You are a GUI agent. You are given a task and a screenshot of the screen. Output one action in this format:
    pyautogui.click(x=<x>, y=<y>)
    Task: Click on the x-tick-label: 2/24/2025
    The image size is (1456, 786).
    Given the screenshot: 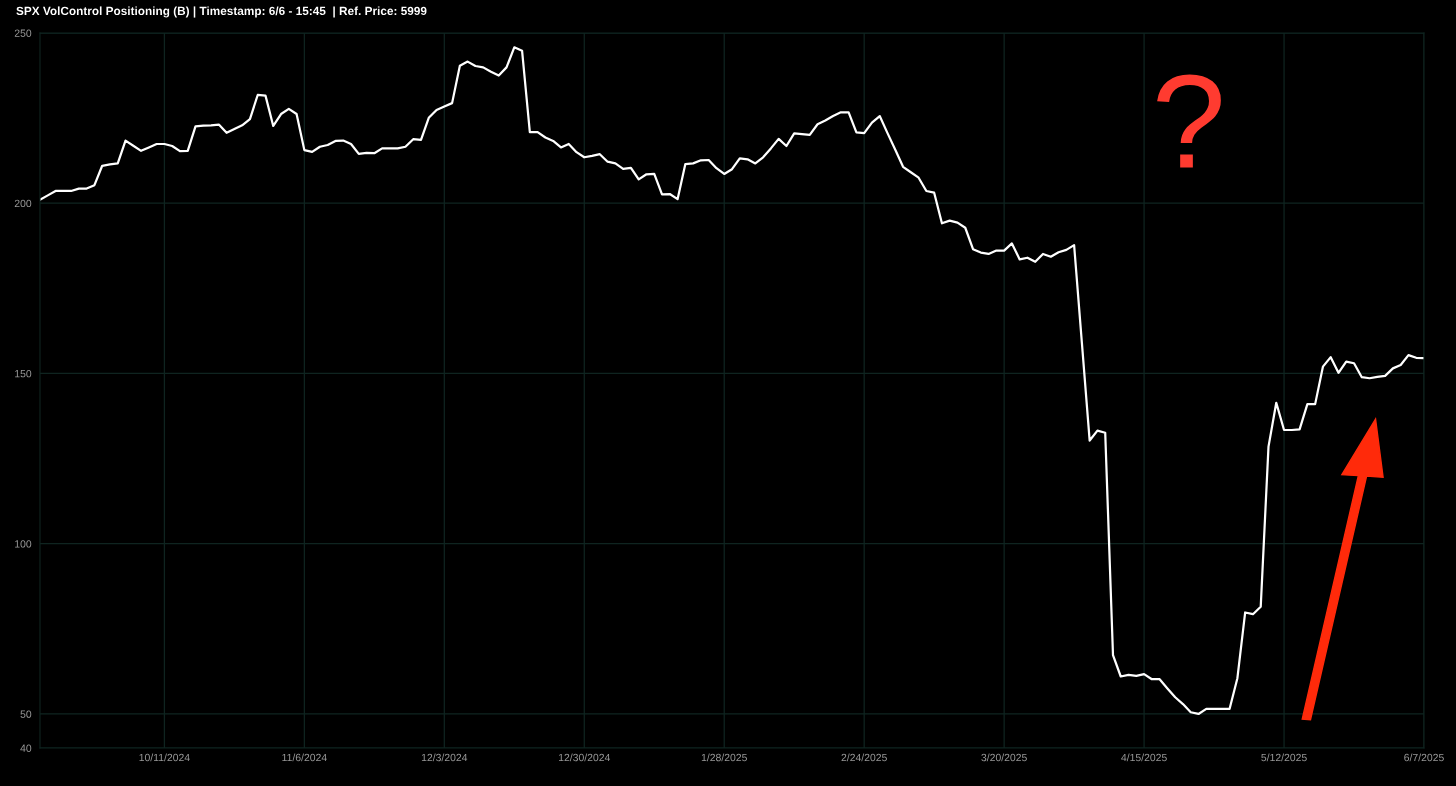 What is the action you would take?
    pyautogui.click(x=864, y=757)
    